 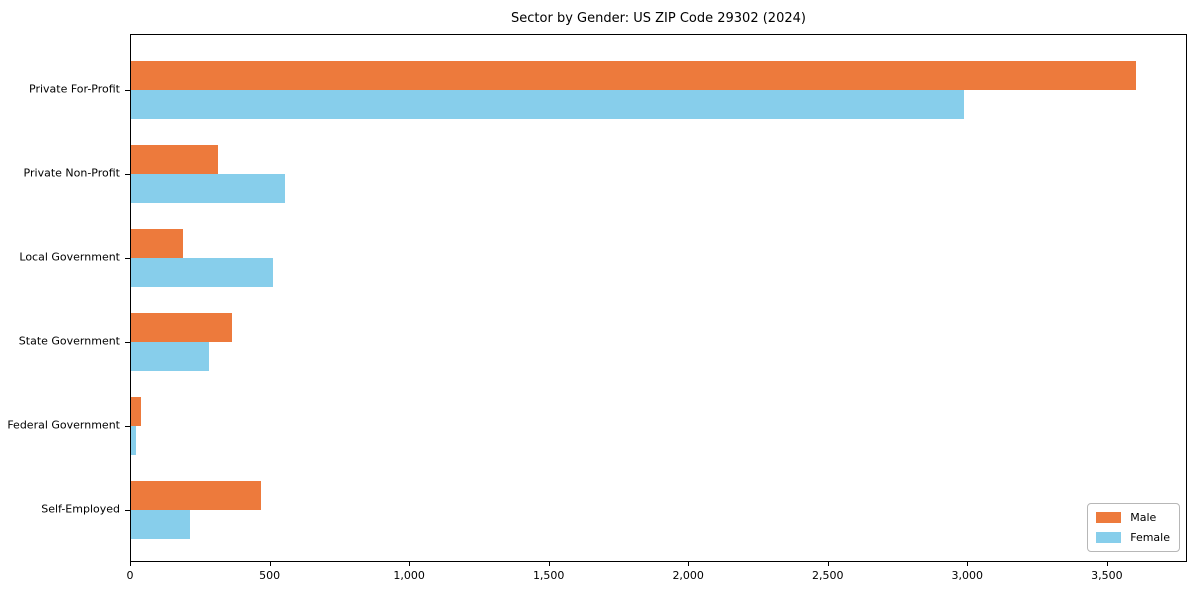 What do you see at coordinates (157, 243) in the screenshot?
I see `bar-male-local-government` at bounding box center [157, 243].